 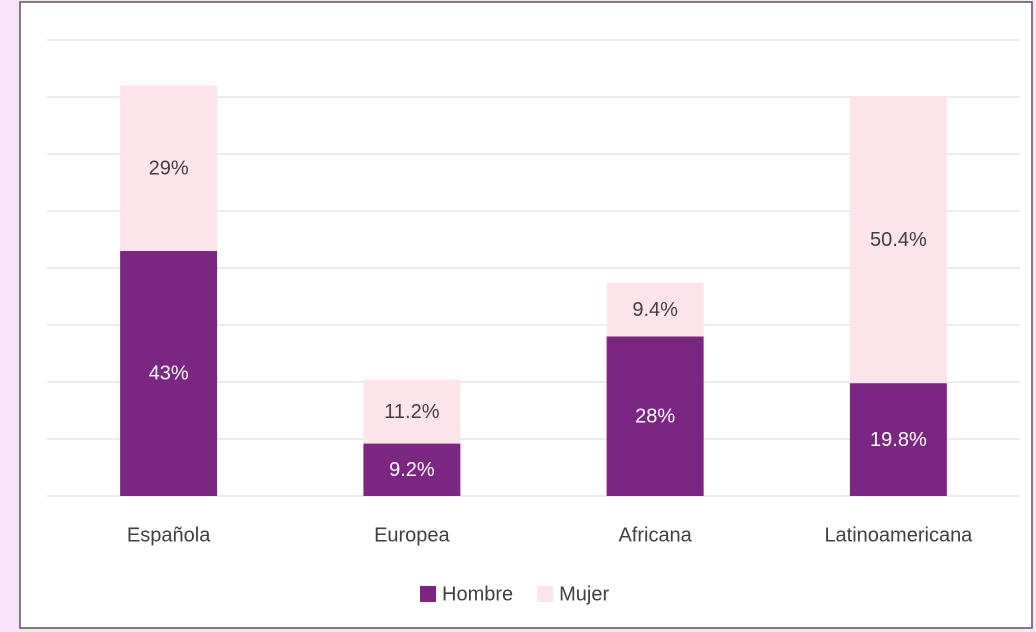 I want to click on data-label: 19.8%, so click(x=898, y=440).